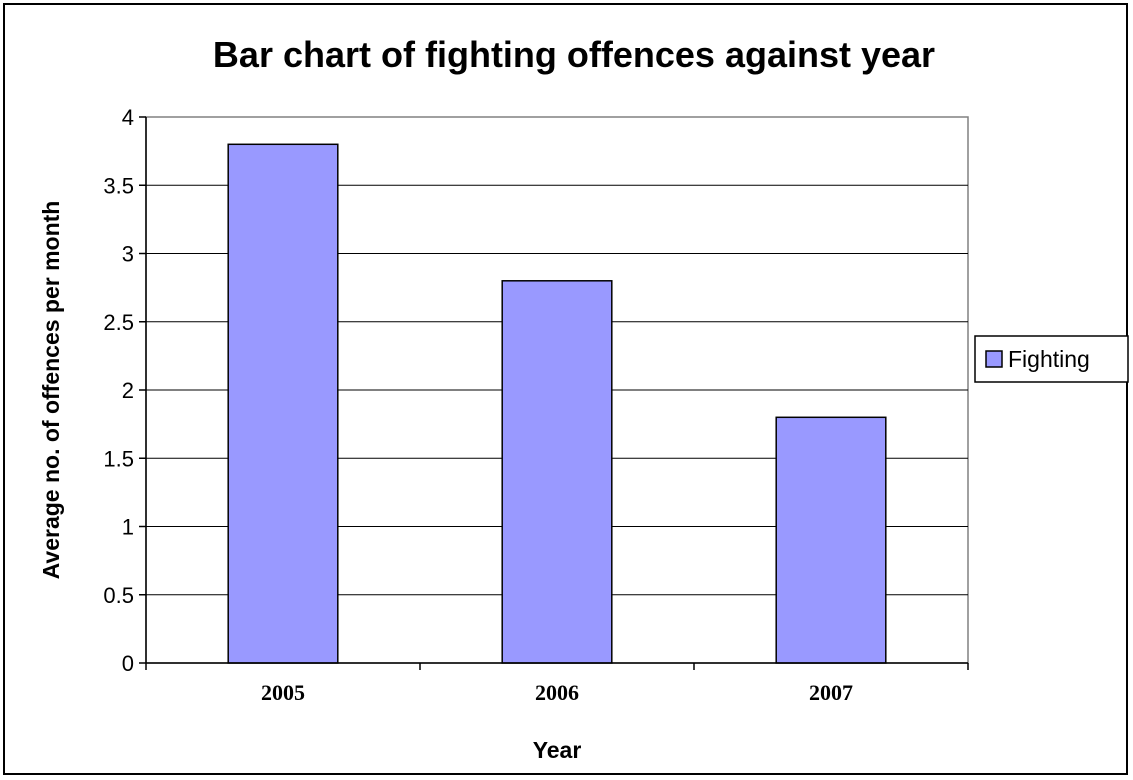 The height and width of the screenshot is (780, 1133). I want to click on x-tick-label: 2005, so click(283, 692).